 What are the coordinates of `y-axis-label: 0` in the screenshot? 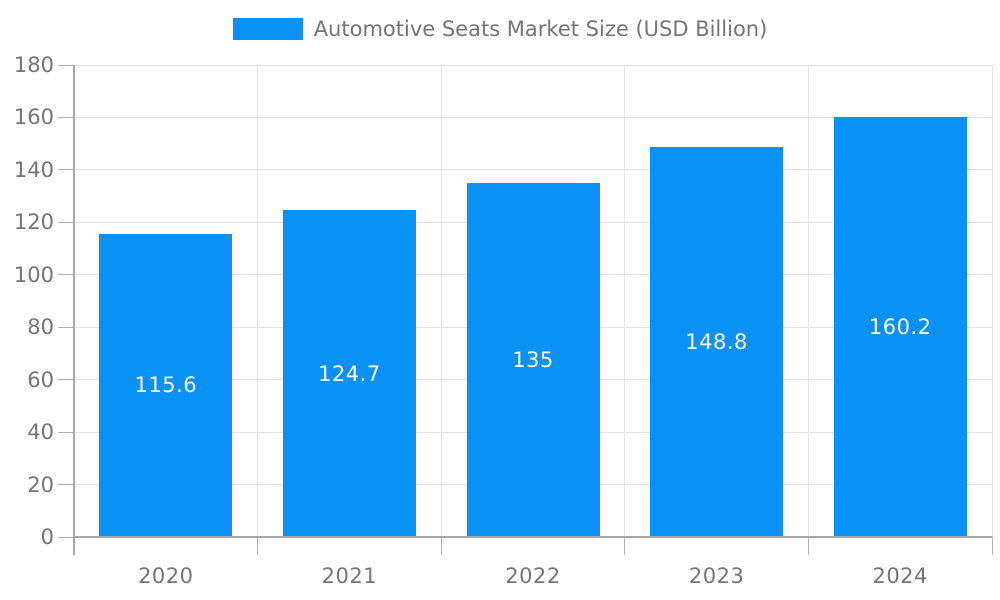 It's located at (47, 537).